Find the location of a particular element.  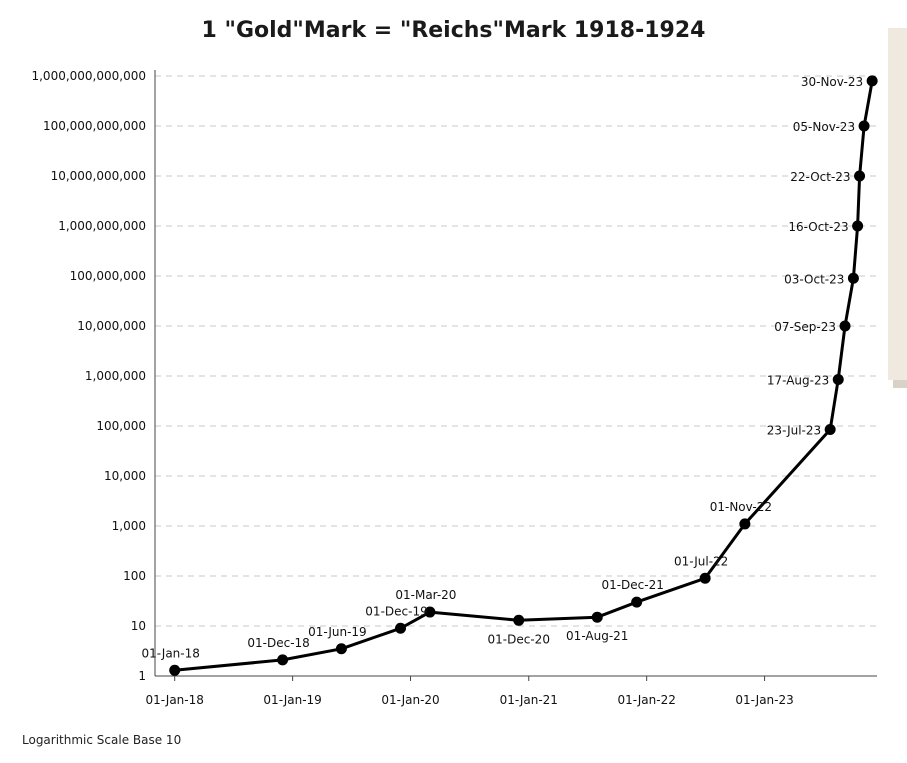

y-tick-label: 1 is located at coordinates (142, 676).